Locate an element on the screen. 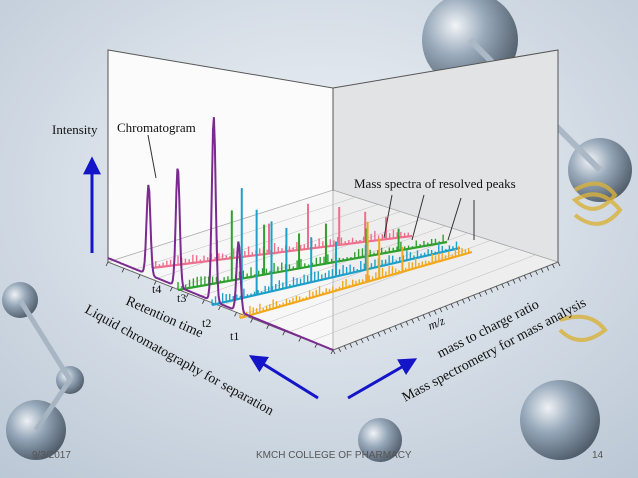 This screenshot has height=478, width=638. helix-decoration is located at coordinates (590, 261).